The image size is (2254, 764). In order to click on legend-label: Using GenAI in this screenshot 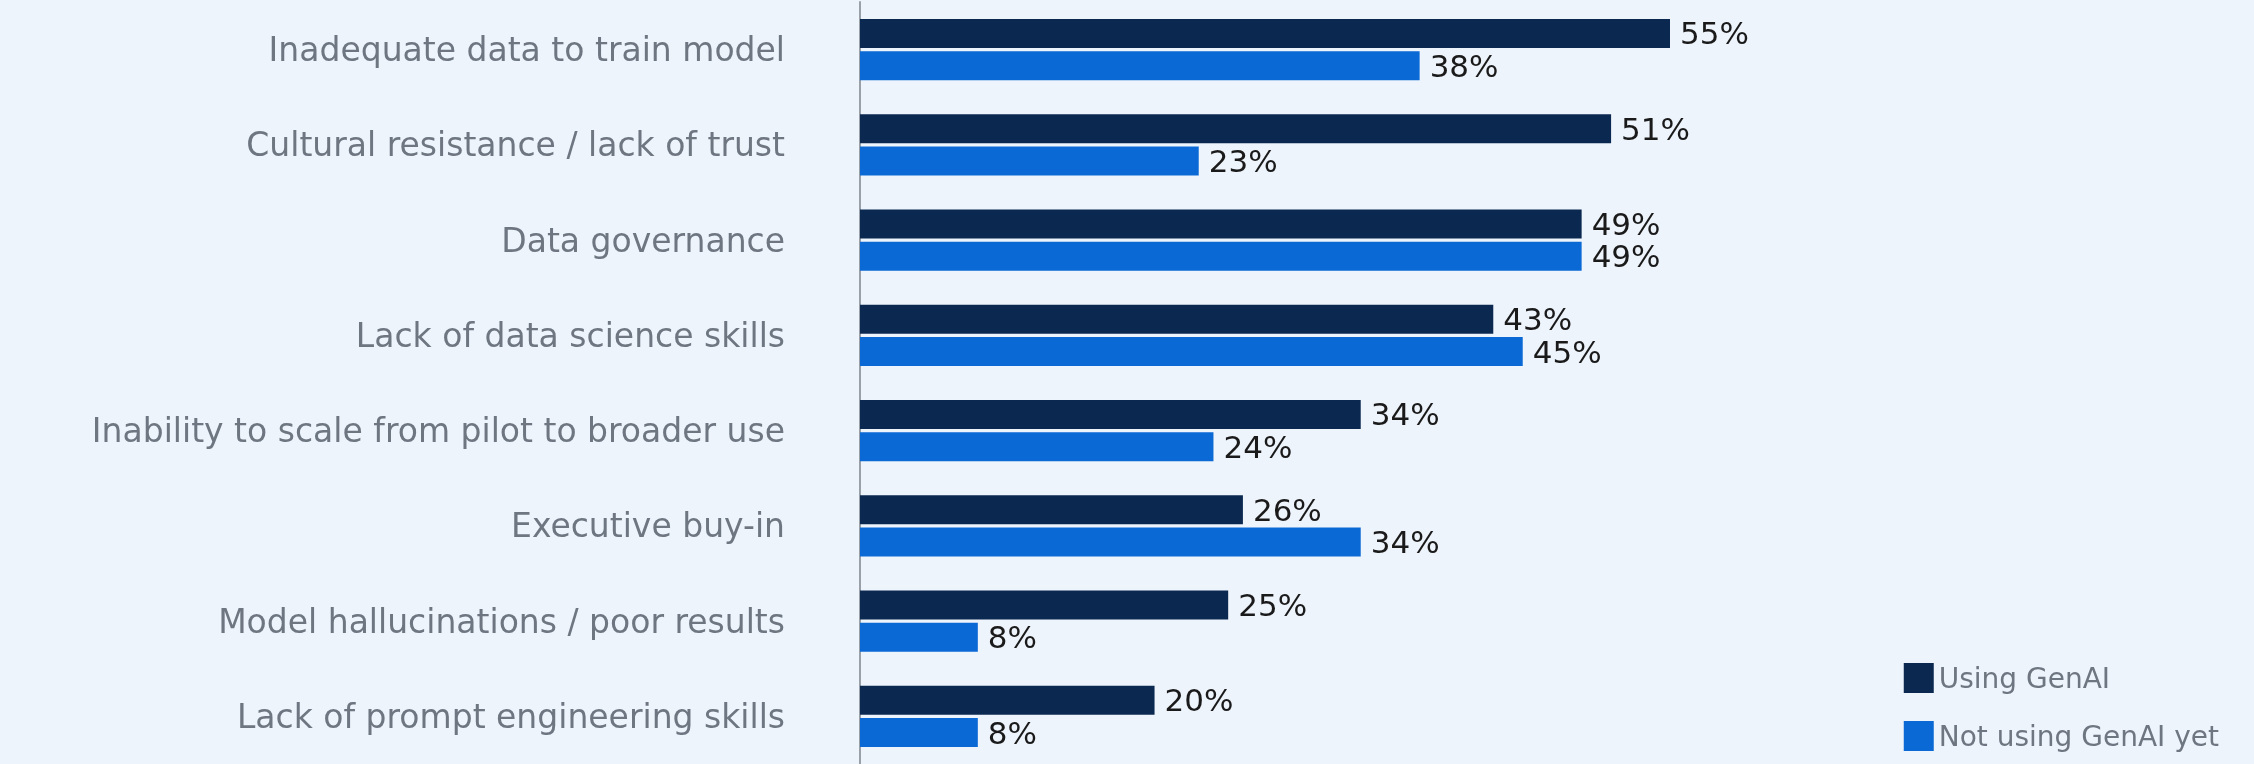, I will do `click(2024, 678)`.